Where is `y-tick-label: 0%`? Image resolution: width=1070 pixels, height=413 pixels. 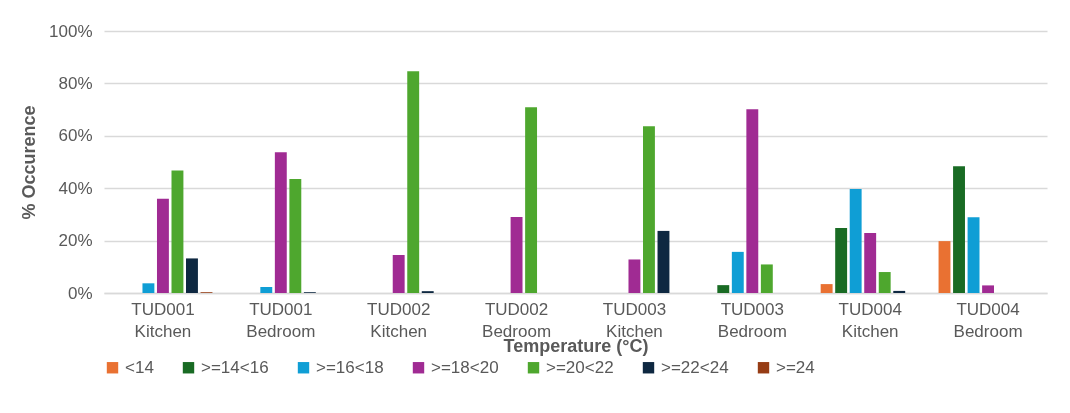
y-tick-label: 0% is located at coordinates (80, 293).